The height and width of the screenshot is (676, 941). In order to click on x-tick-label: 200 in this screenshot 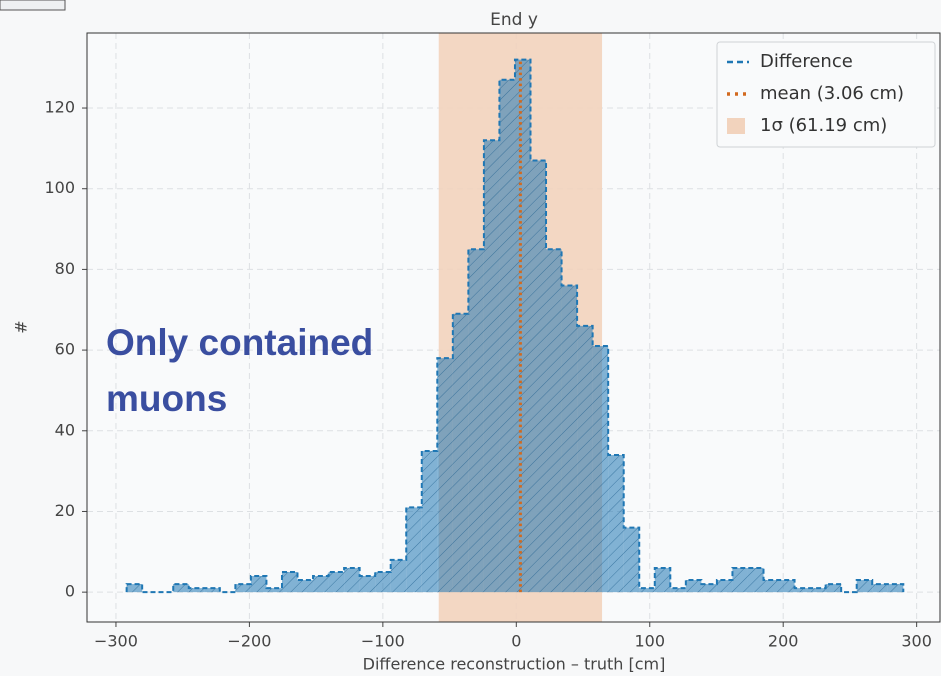, I will do `click(783, 641)`.